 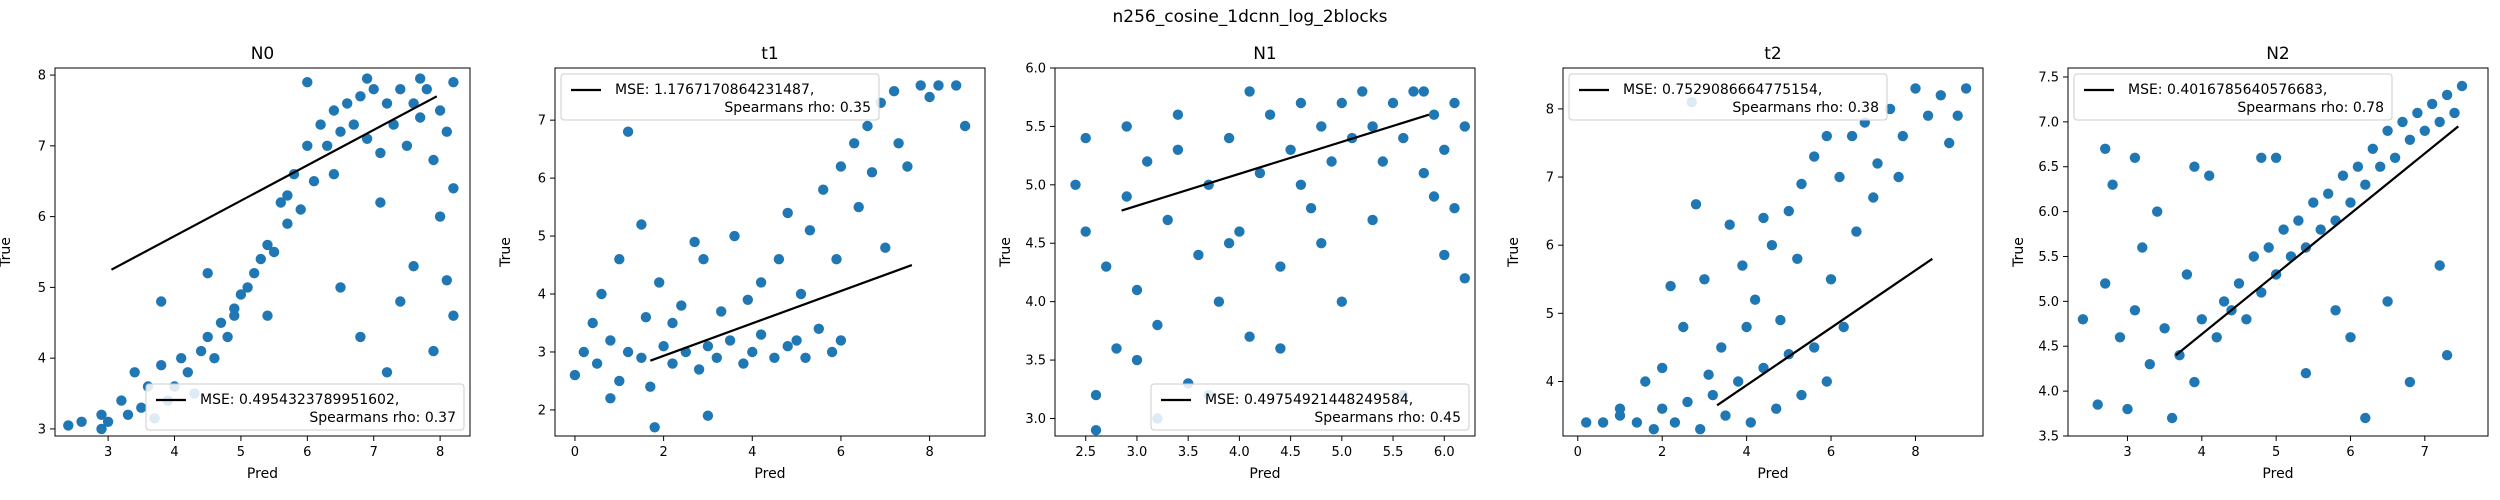 What do you see at coordinates (1309, 400) in the screenshot?
I see `legend-mse: MSE: 0.49754921448249584,` at bounding box center [1309, 400].